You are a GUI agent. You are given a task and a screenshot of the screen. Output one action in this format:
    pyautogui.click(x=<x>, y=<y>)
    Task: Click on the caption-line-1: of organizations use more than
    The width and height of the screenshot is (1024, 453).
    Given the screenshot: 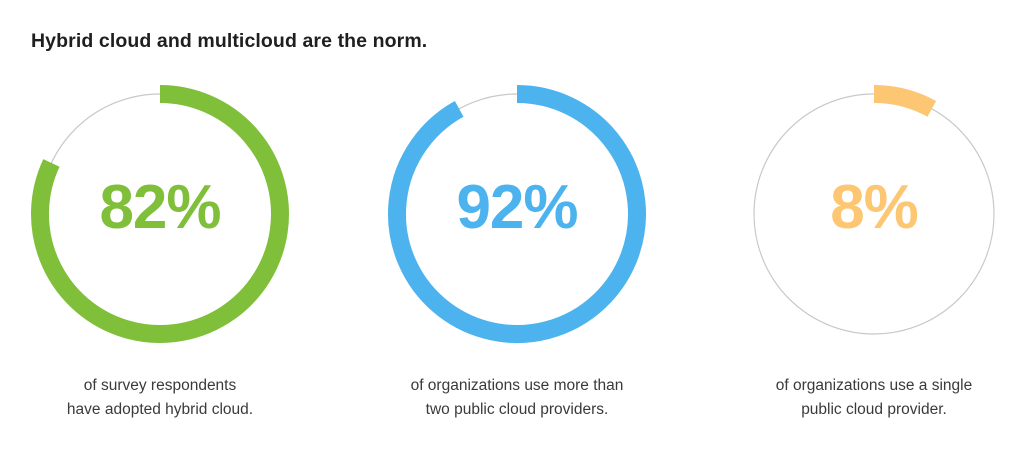 What is the action you would take?
    pyautogui.click(x=517, y=385)
    